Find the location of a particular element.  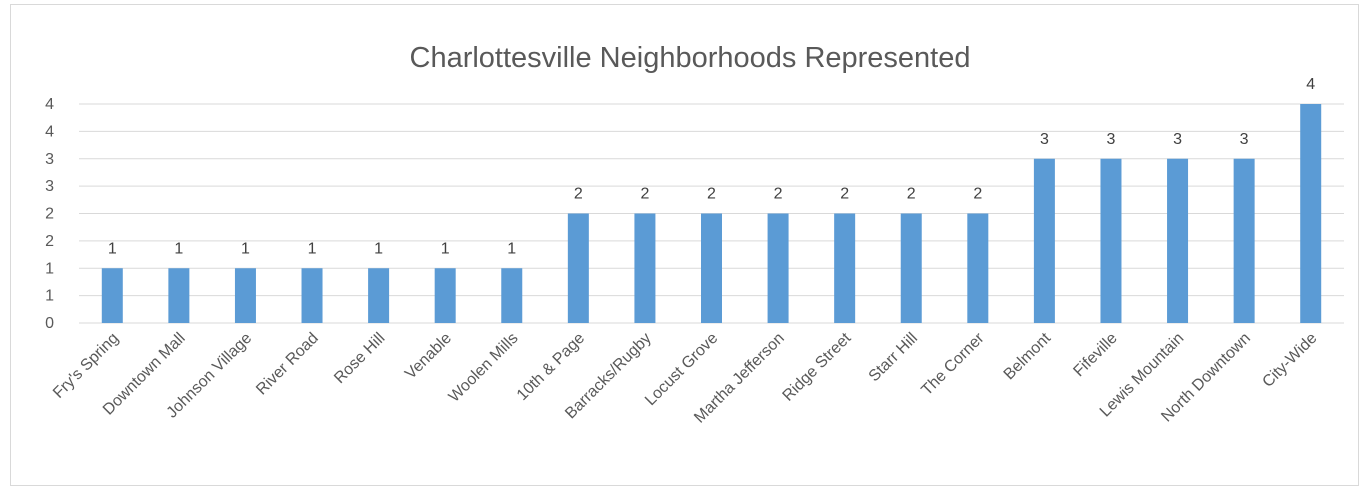

data-label: 4 is located at coordinates (1310, 84).